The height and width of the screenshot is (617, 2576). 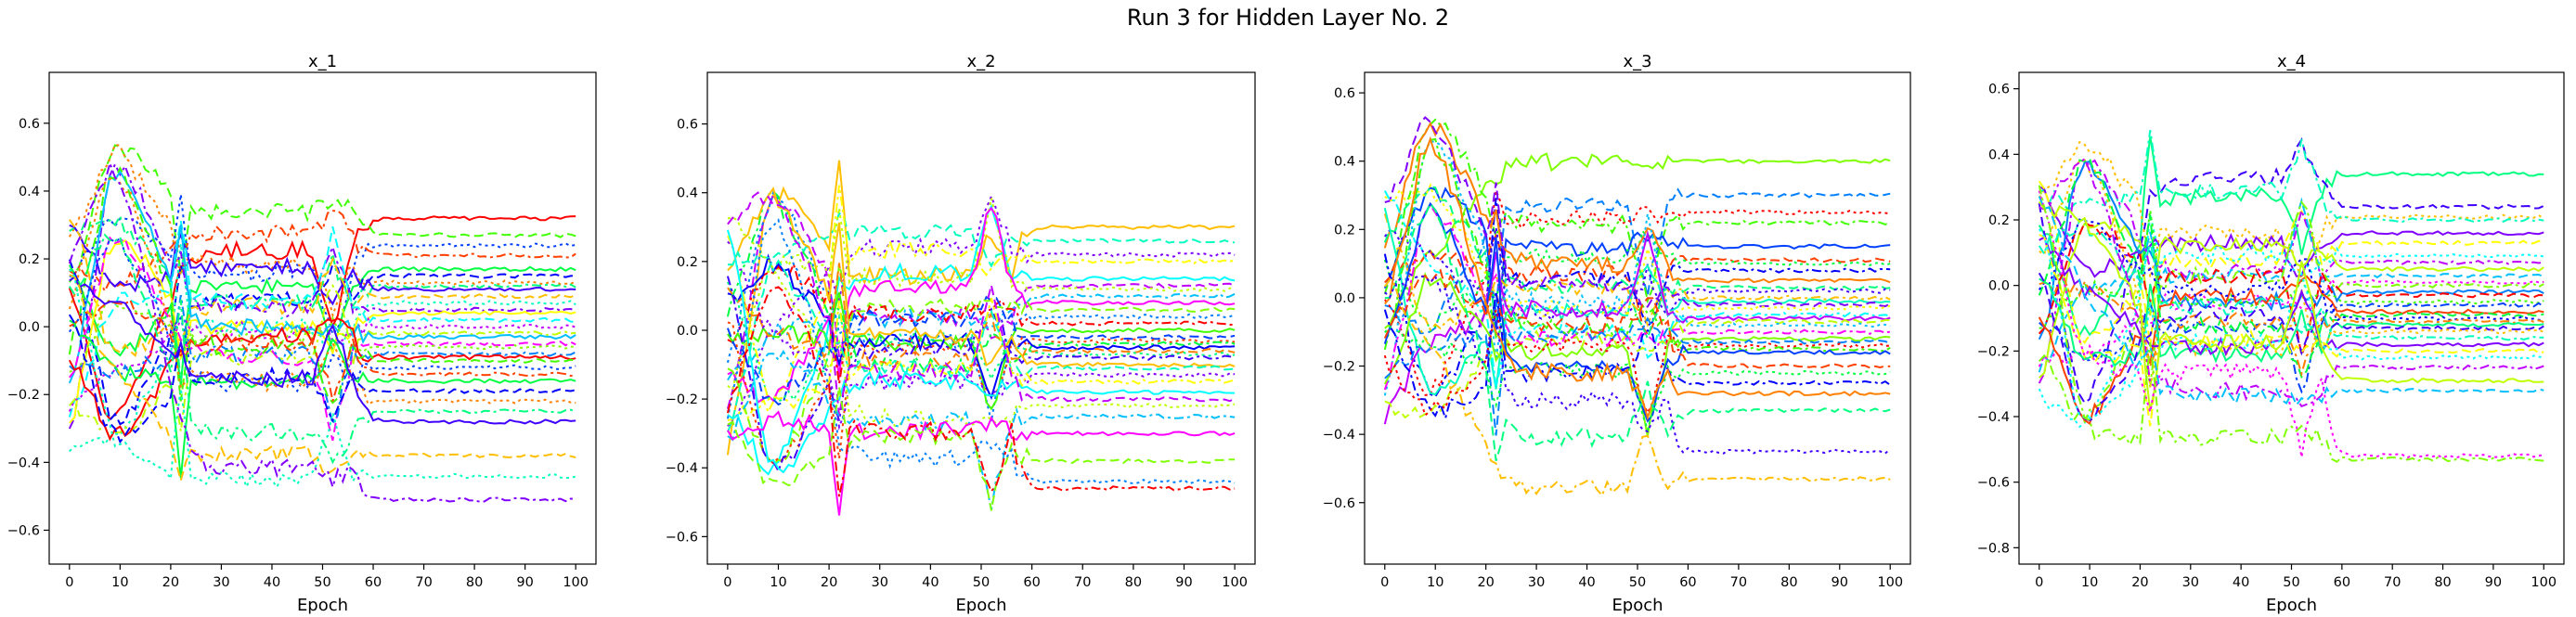 I want to click on subplot-title: x_1, so click(x=322, y=62).